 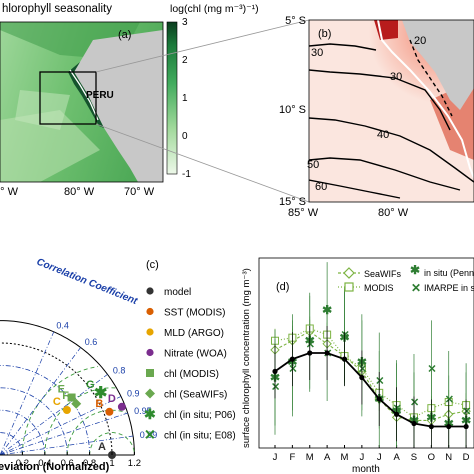 I want to click on legend-marker: ✱, so click(x=150, y=414).